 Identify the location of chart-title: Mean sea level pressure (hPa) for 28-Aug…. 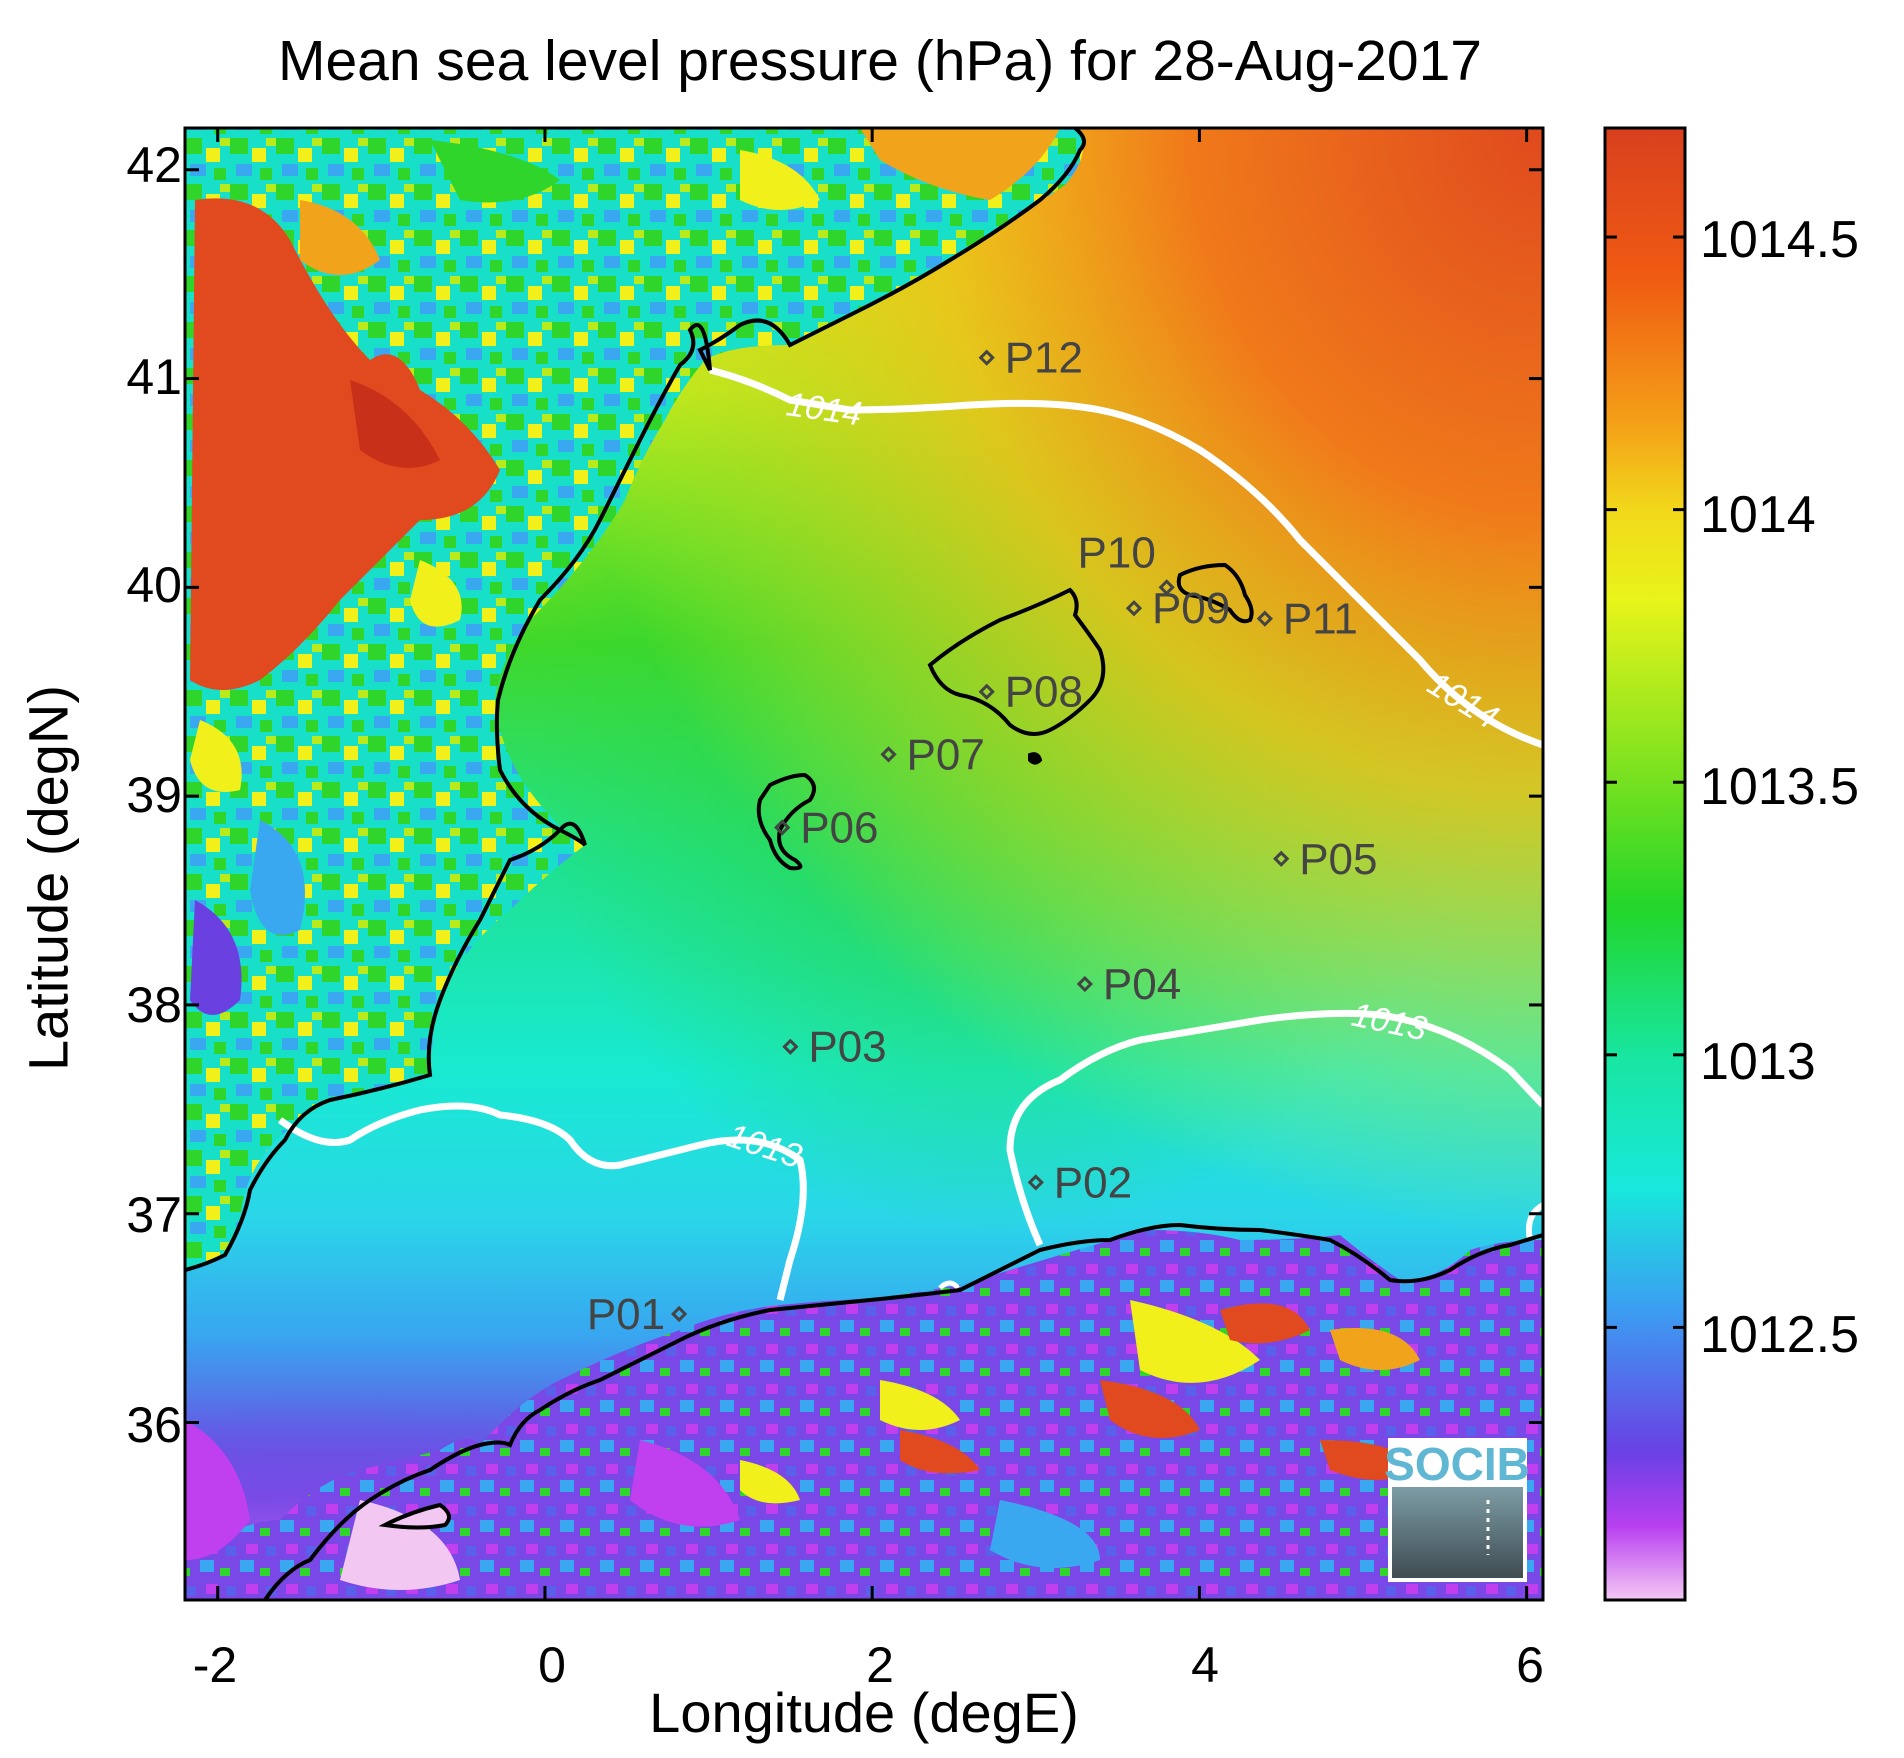
(880, 61).